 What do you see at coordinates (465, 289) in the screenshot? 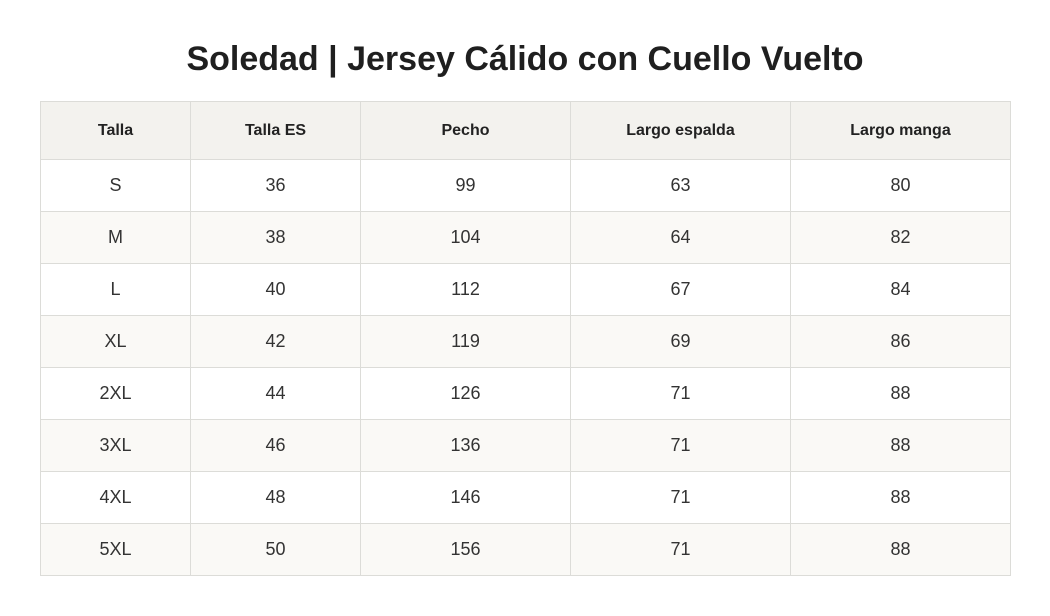
I see `table-cell: 112` at bounding box center [465, 289].